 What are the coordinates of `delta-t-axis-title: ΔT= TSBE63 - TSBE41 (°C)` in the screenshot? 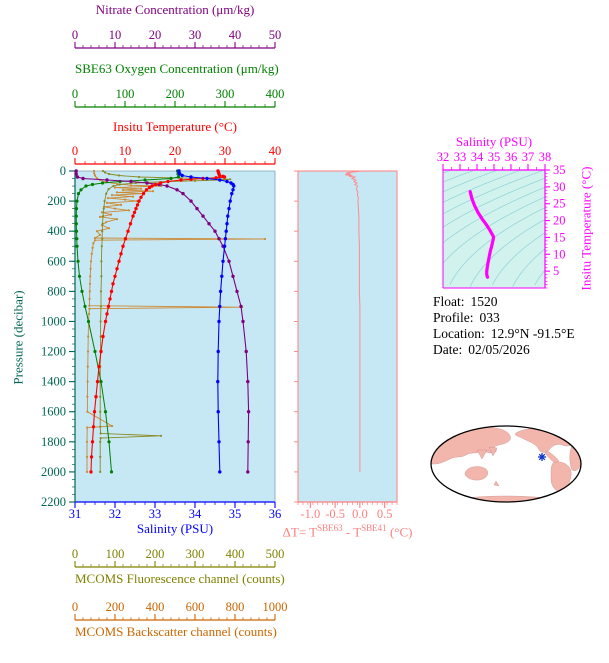 It's located at (347, 530).